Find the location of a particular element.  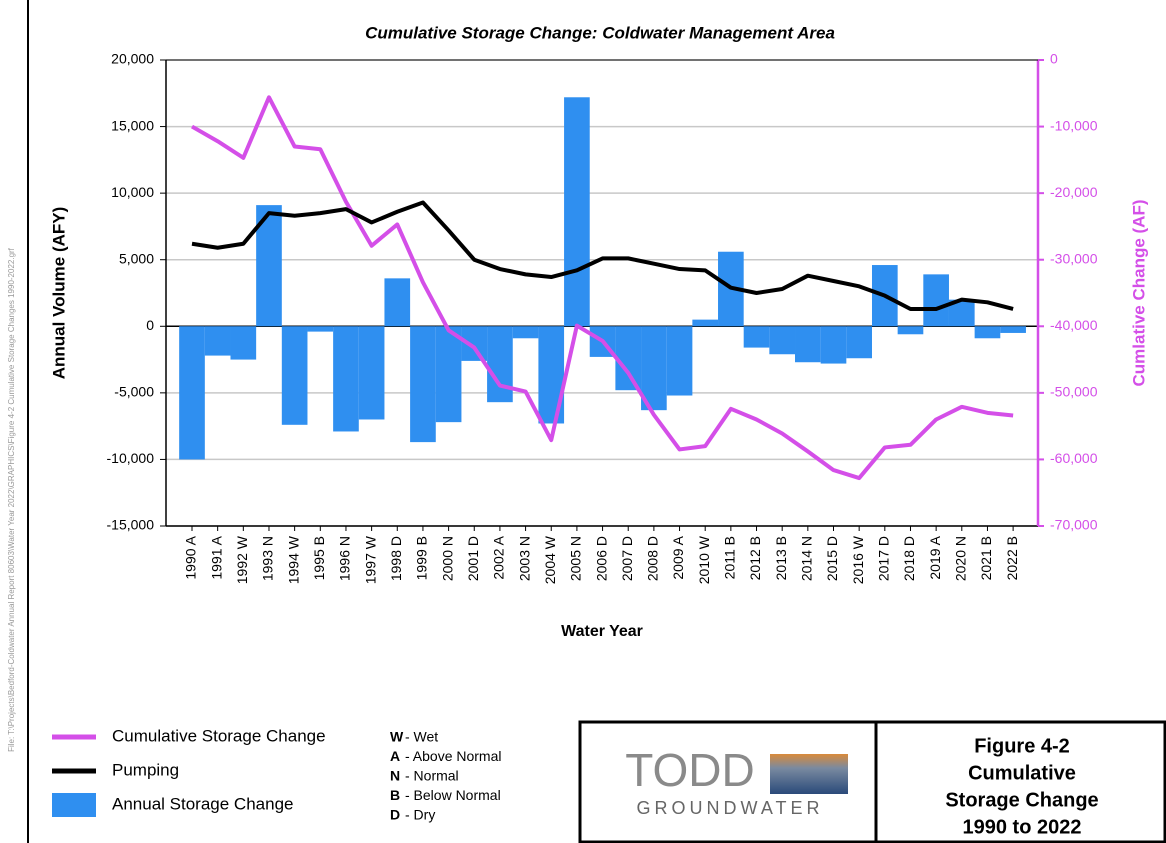

legend-label: Annual Storage Change is located at coordinates (202, 803).